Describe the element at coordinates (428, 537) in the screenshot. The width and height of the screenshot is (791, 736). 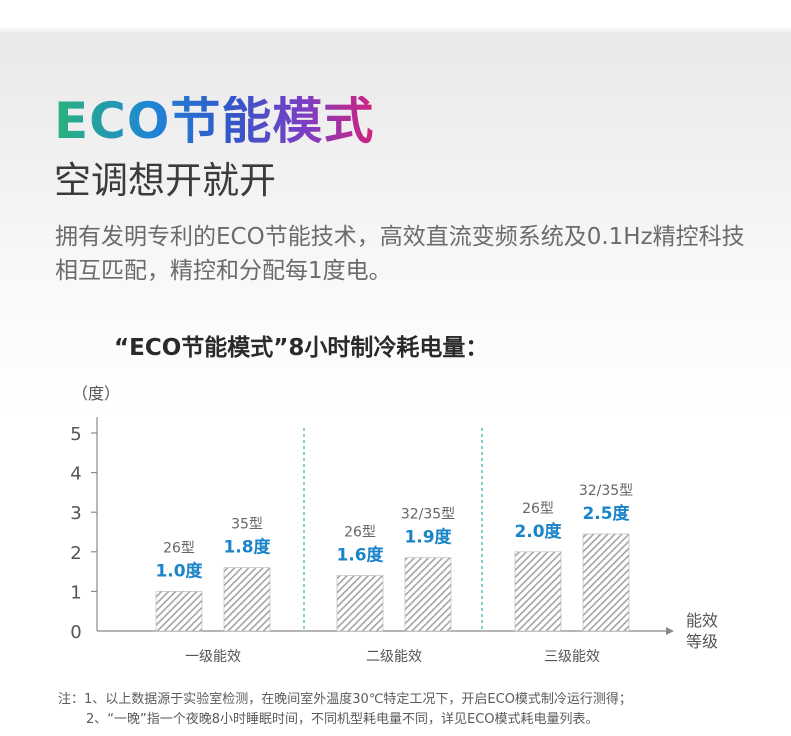
I see `bar-value-label: 1.9度` at that location.